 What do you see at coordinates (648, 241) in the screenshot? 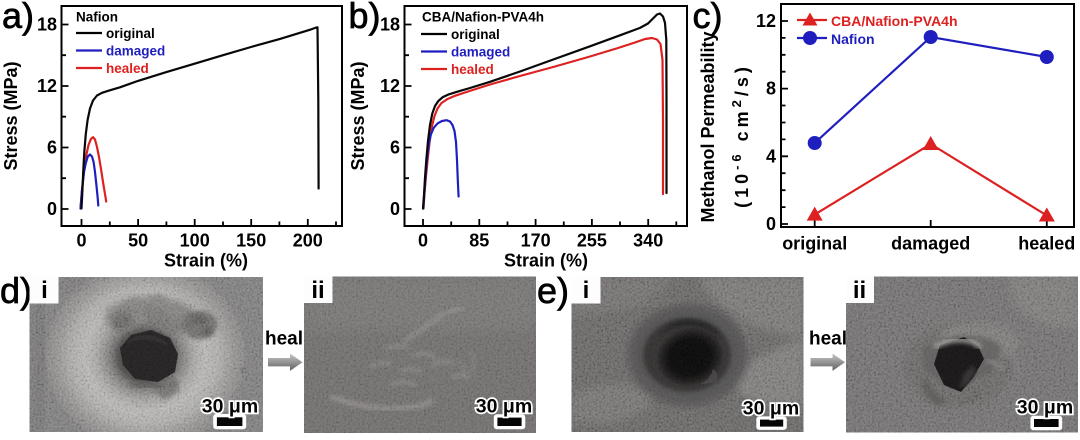
I see `svg-text: 340` at bounding box center [648, 241].